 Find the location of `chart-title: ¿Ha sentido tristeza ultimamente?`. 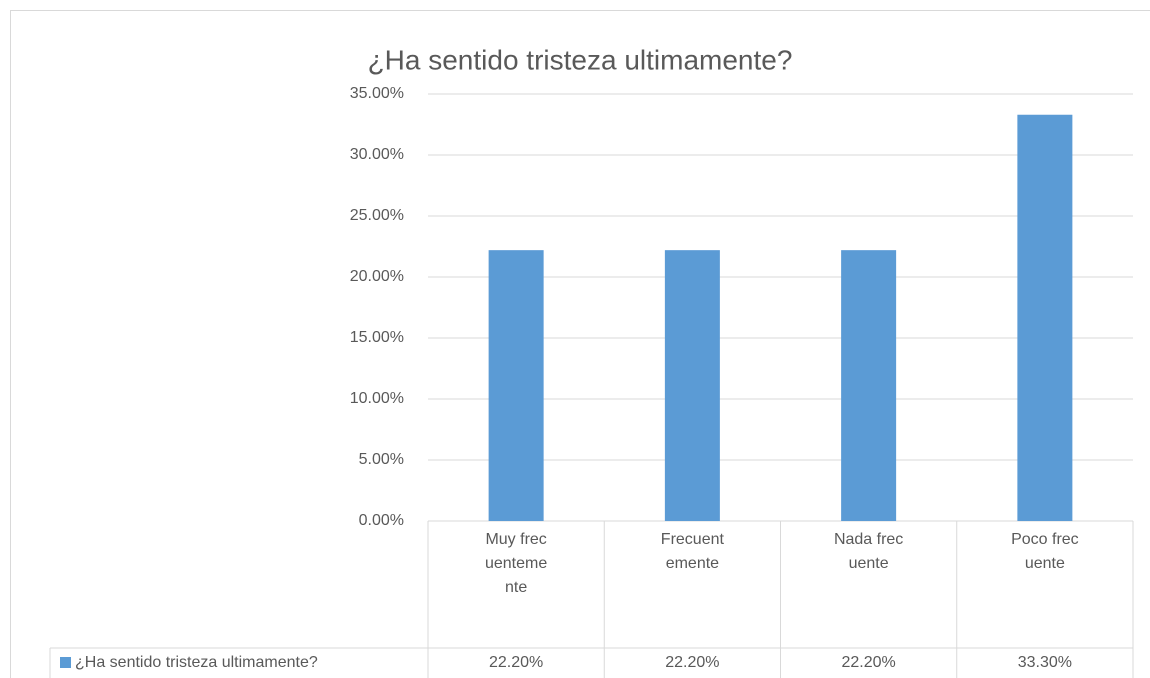

chart-title: ¿Ha sentido tristeza ultimamente? is located at coordinates (580, 59).